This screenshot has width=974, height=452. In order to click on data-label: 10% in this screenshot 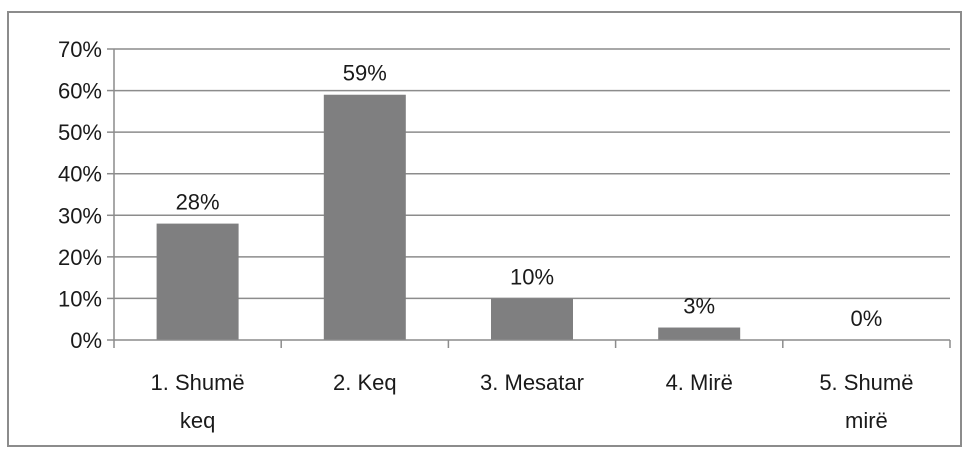, I will do `click(532, 276)`.